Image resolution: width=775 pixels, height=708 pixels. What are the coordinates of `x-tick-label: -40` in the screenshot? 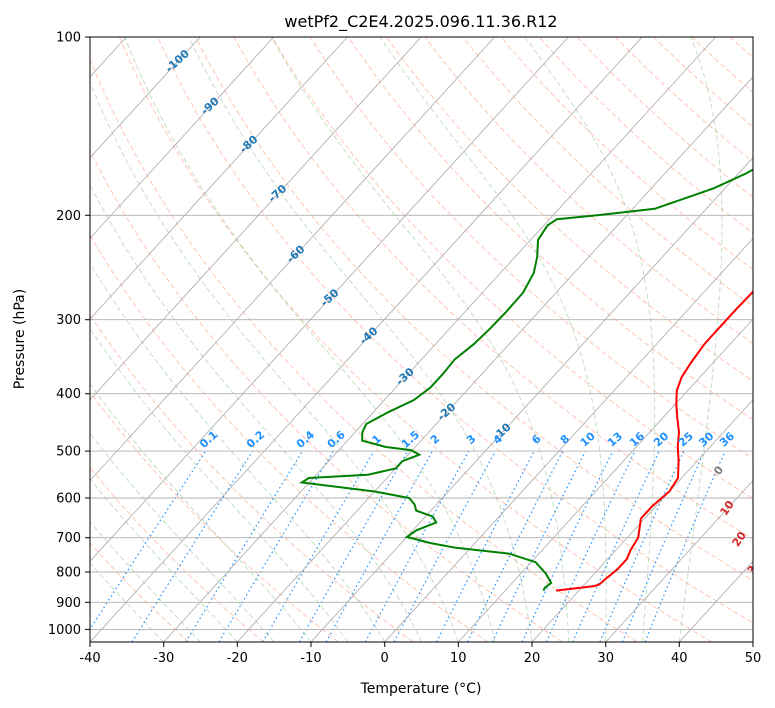 It's located at (89, 658).